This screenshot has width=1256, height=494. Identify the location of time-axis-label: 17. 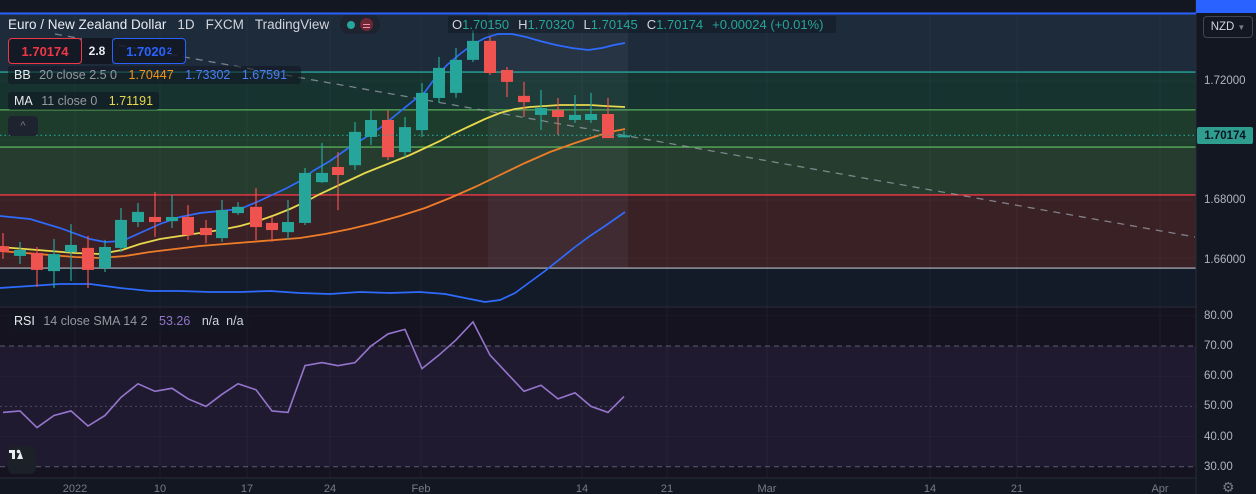
(247, 488).